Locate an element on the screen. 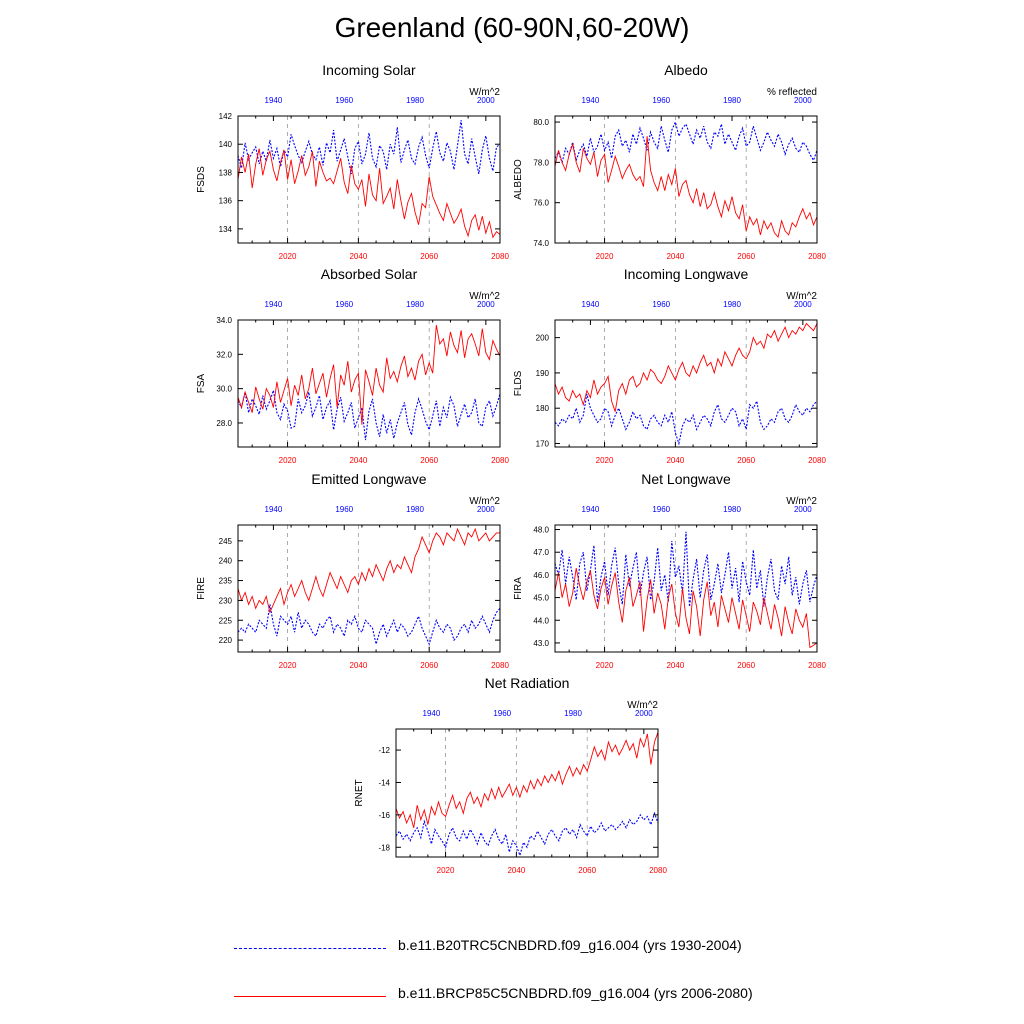  y-tick-label: 190 is located at coordinates (543, 373).